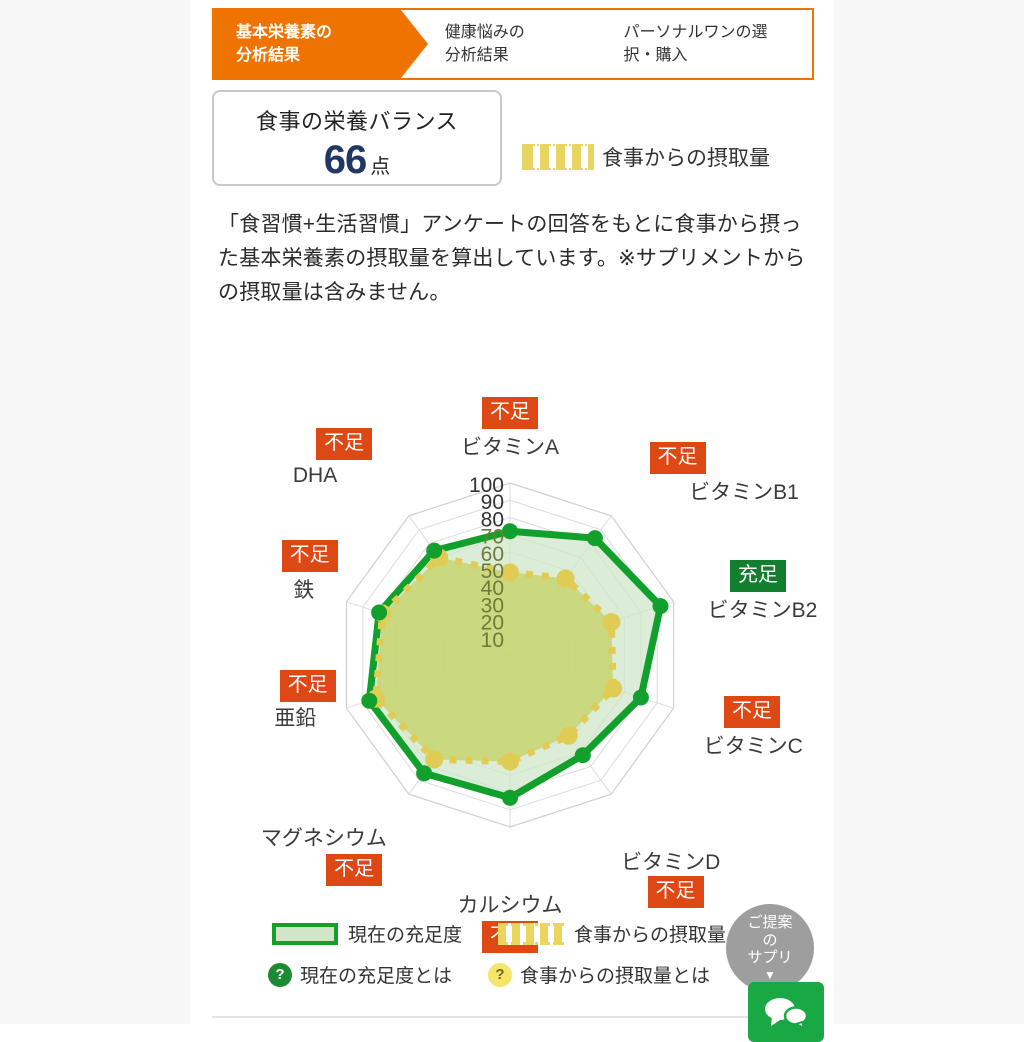  What do you see at coordinates (531, 933) in the screenshot?
I see `dotted-yellow-box-icon` at bounding box center [531, 933].